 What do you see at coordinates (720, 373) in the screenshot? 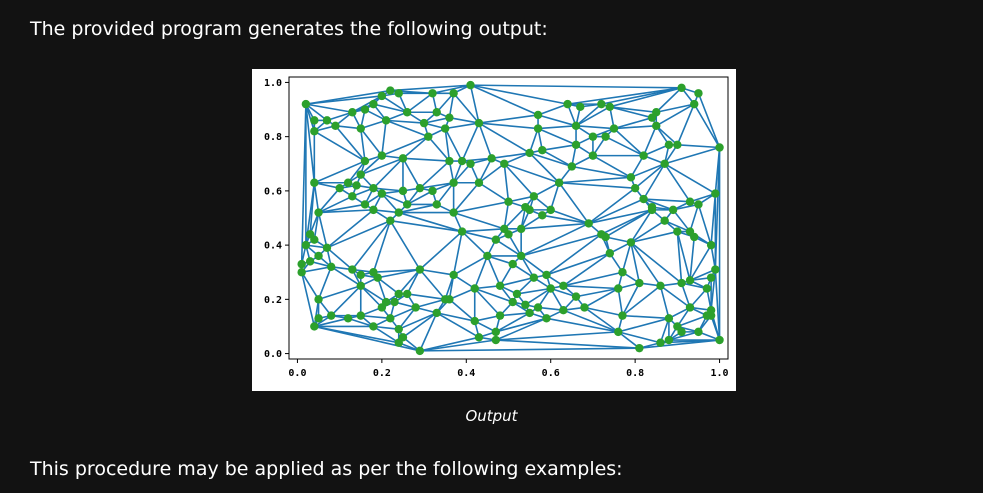
I see `x-tick-label: 1.0` at bounding box center [720, 373].